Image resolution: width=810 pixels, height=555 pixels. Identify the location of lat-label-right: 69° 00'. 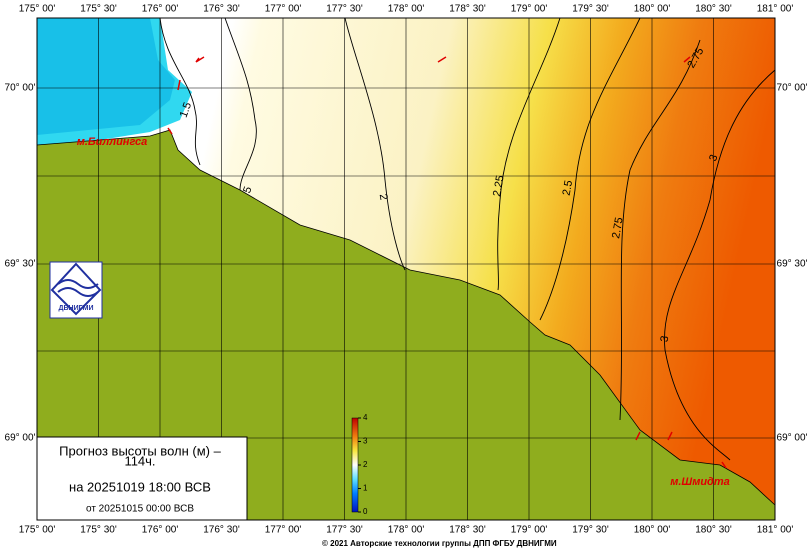
(792, 438).